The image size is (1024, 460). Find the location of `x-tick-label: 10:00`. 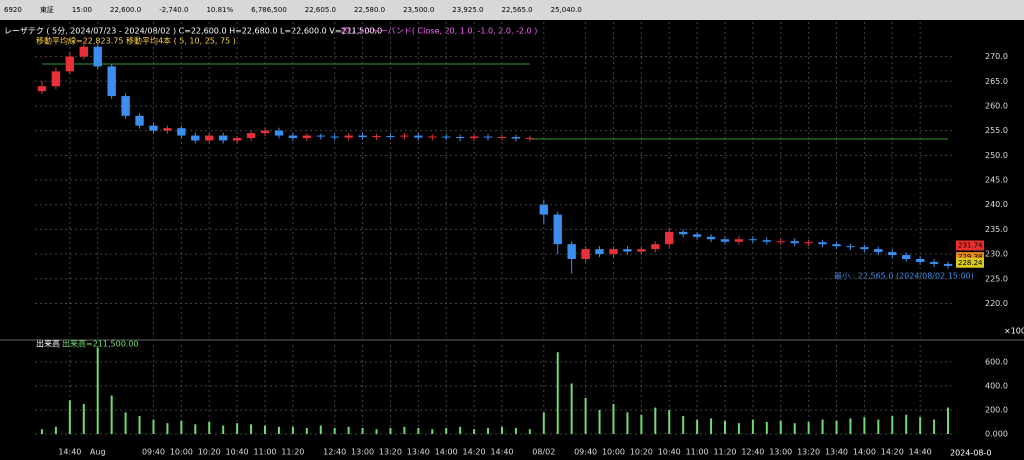

x-tick-label: 10:00 is located at coordinates (181, 452).